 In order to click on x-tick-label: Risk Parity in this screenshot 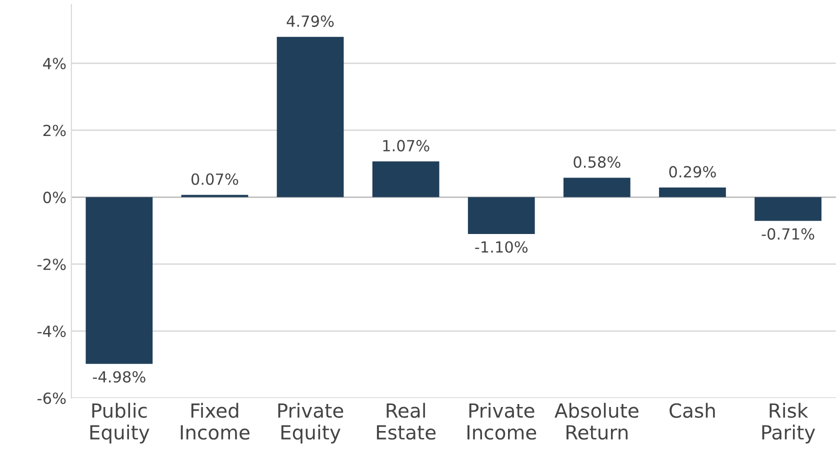, I will do `click(789, 423)`.